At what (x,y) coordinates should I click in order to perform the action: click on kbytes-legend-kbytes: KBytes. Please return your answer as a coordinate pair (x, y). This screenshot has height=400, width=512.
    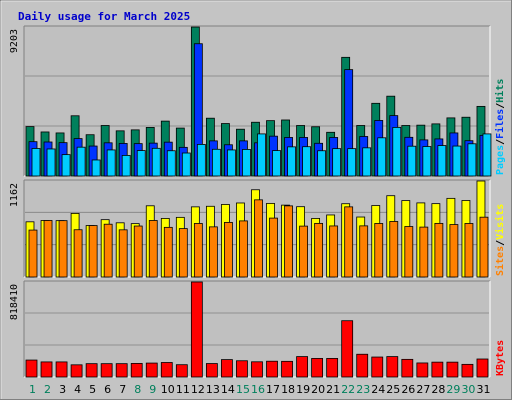
    Looking at the image, I should click on (500, 358).